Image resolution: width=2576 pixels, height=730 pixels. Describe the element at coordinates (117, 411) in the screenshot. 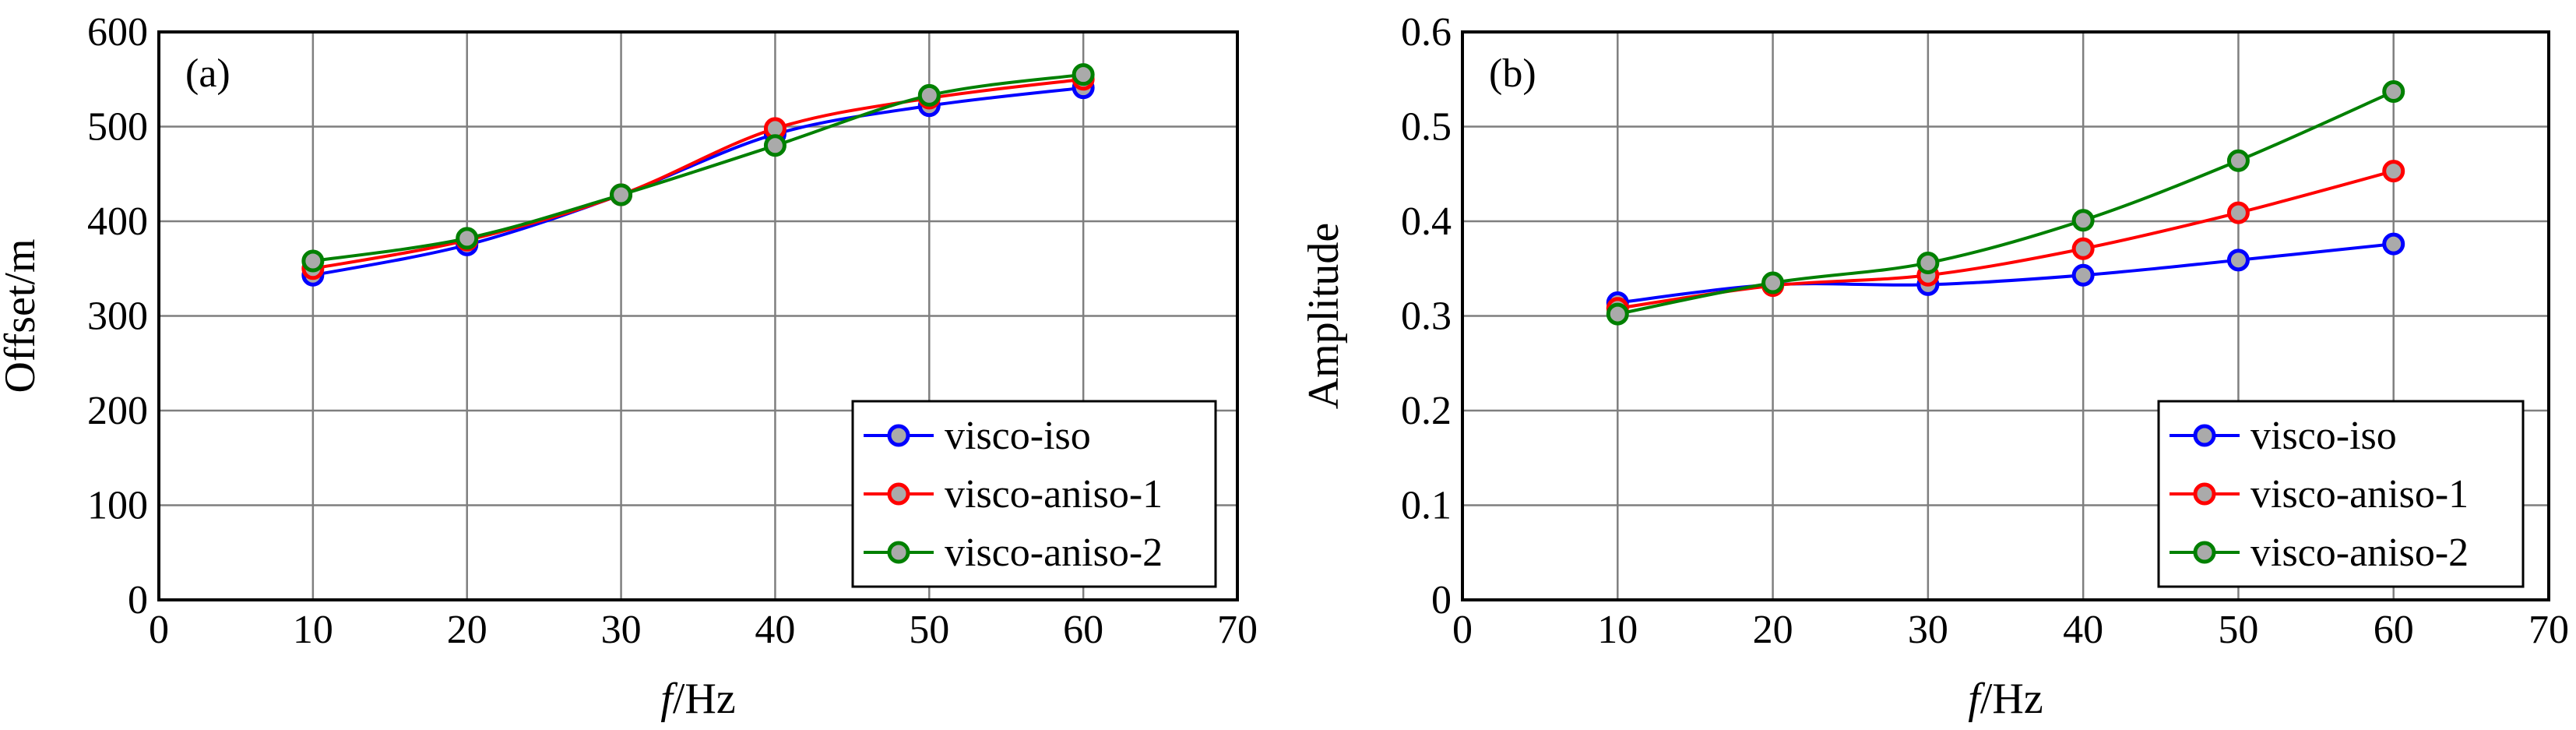

I see `y-tick-label: 200` at that location.